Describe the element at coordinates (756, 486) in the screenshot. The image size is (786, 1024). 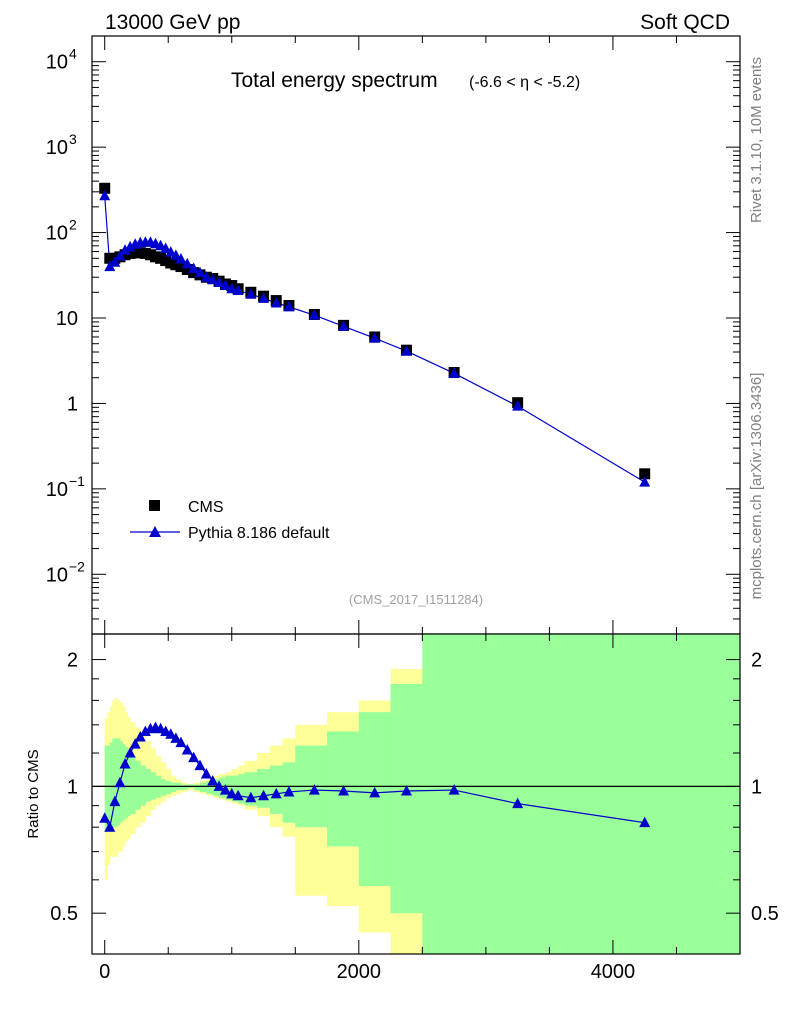
I see `source-url-label: mcplots.cern.ch [arXiv:1306.3436]` at that location.